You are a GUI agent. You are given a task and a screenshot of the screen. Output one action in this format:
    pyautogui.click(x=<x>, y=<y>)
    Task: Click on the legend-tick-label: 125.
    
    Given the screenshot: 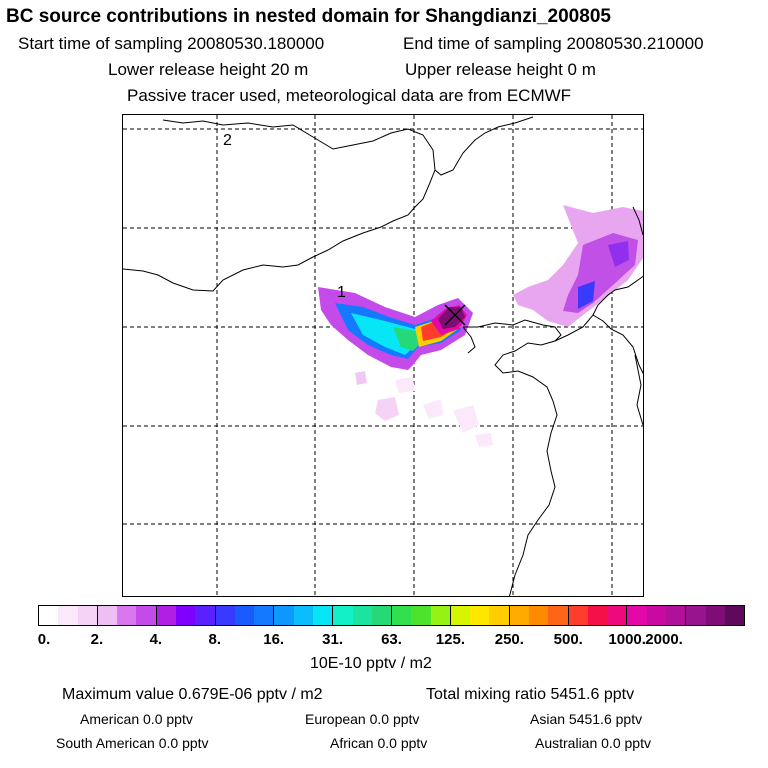 What is the action you would take?
    pyautogui.click(x=450, y=639)
    